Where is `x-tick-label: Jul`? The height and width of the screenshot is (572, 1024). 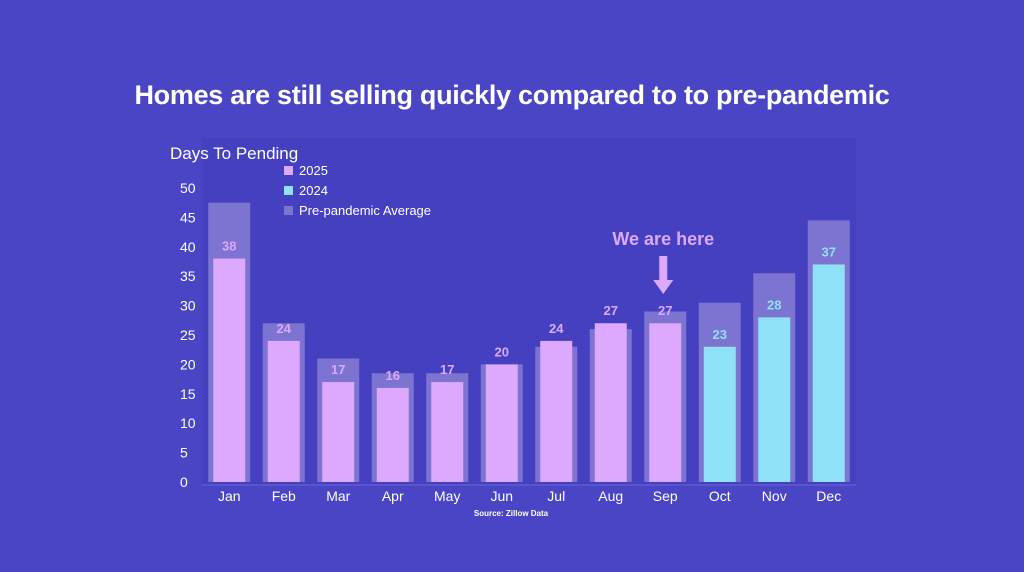 x-tick-label: Jul is located at coordinates (556, 496).